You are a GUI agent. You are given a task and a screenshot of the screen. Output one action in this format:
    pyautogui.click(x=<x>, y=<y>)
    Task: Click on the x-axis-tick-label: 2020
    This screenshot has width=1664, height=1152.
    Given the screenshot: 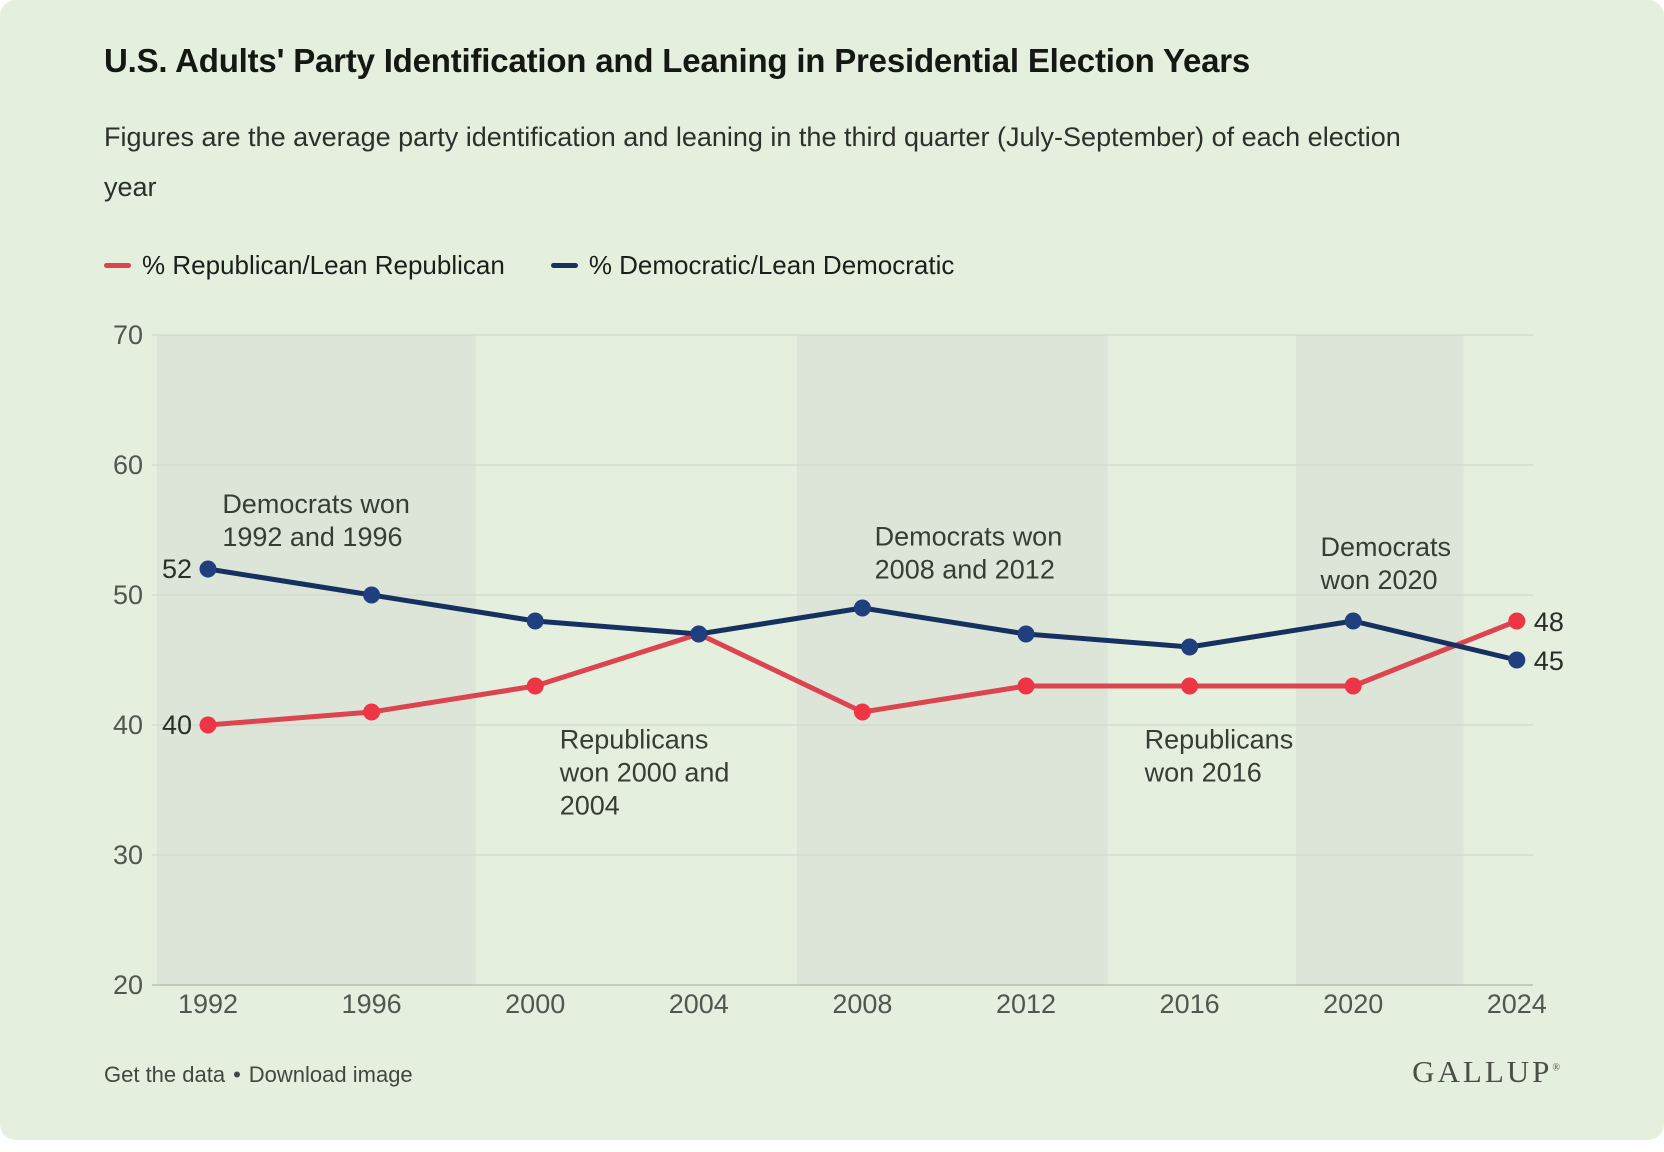 What is the action you would take?
    pyautogui.click(x=1353, y=1004)
    